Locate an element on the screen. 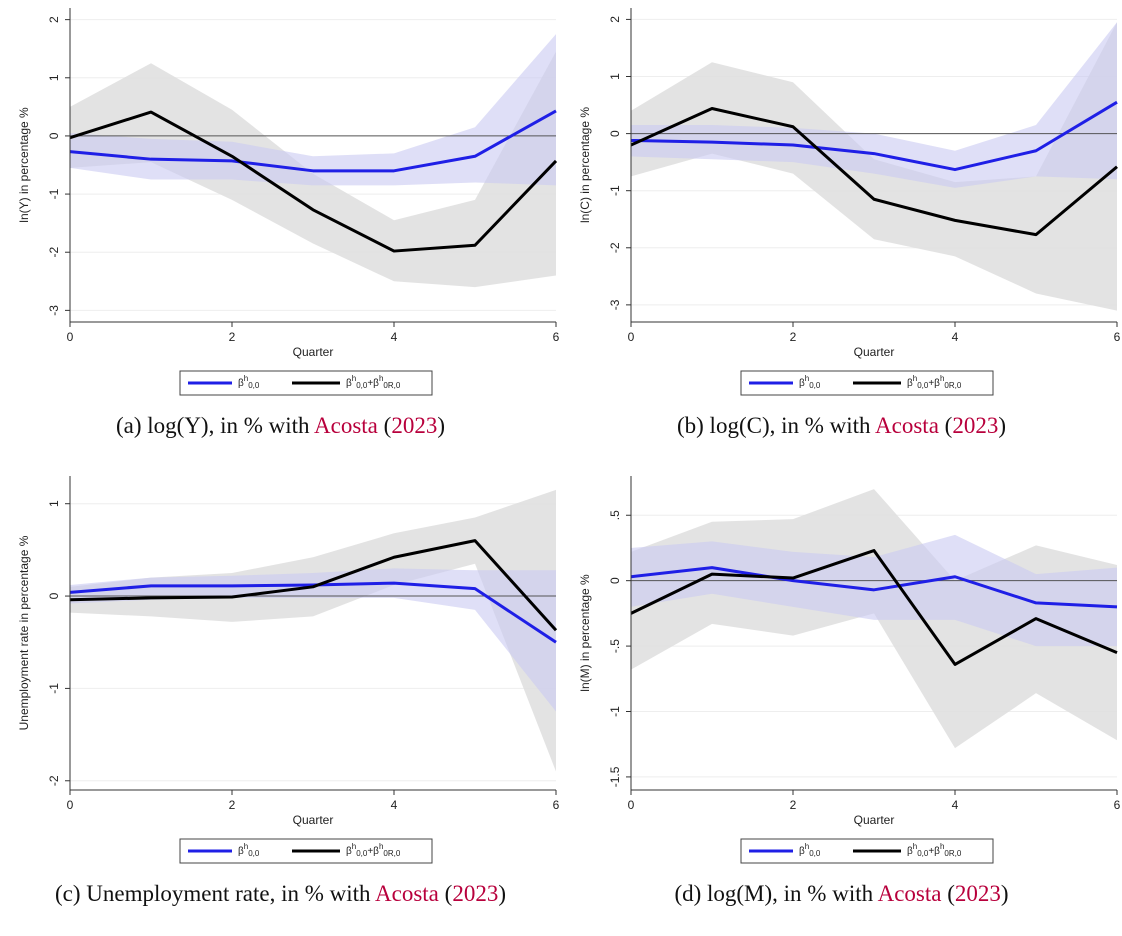 This screenshot has width=1122, height=936. y-tick-label: -1.5 is located at coordinates (615, 776).